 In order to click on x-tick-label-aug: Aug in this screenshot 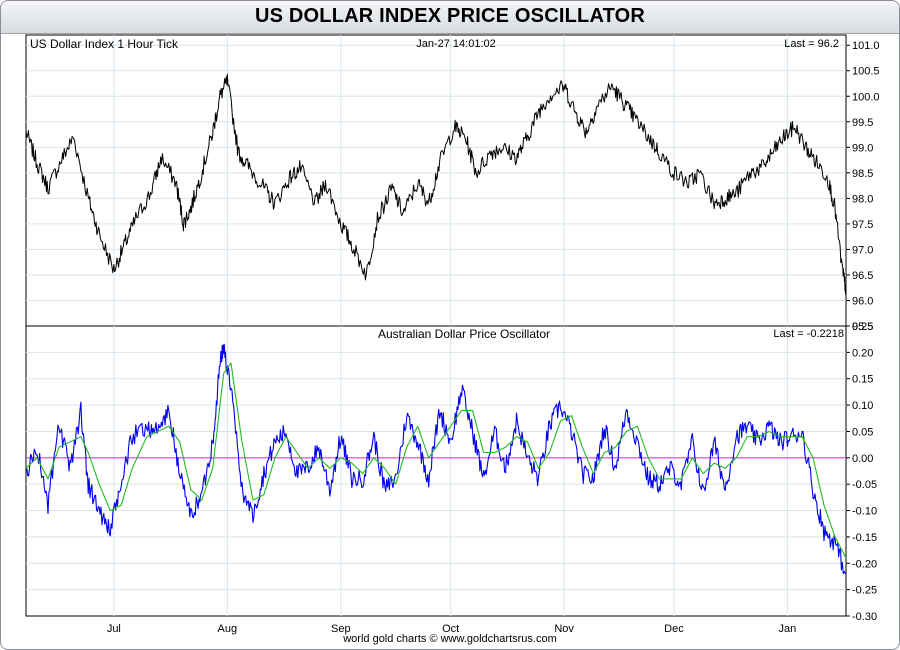, I will do `click(228, 629)`.